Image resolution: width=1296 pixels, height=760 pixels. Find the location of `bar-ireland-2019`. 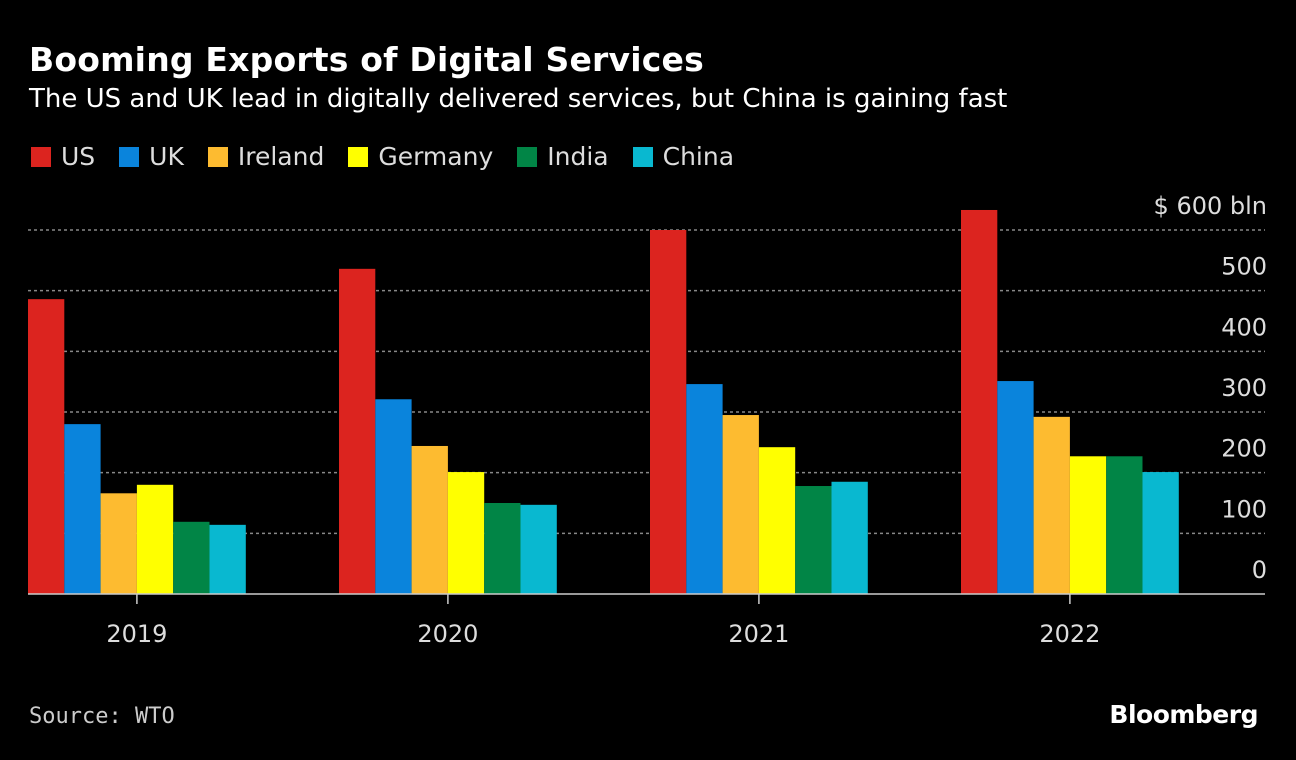

bar-ireland-2019 is located at coordinates (118, 543).